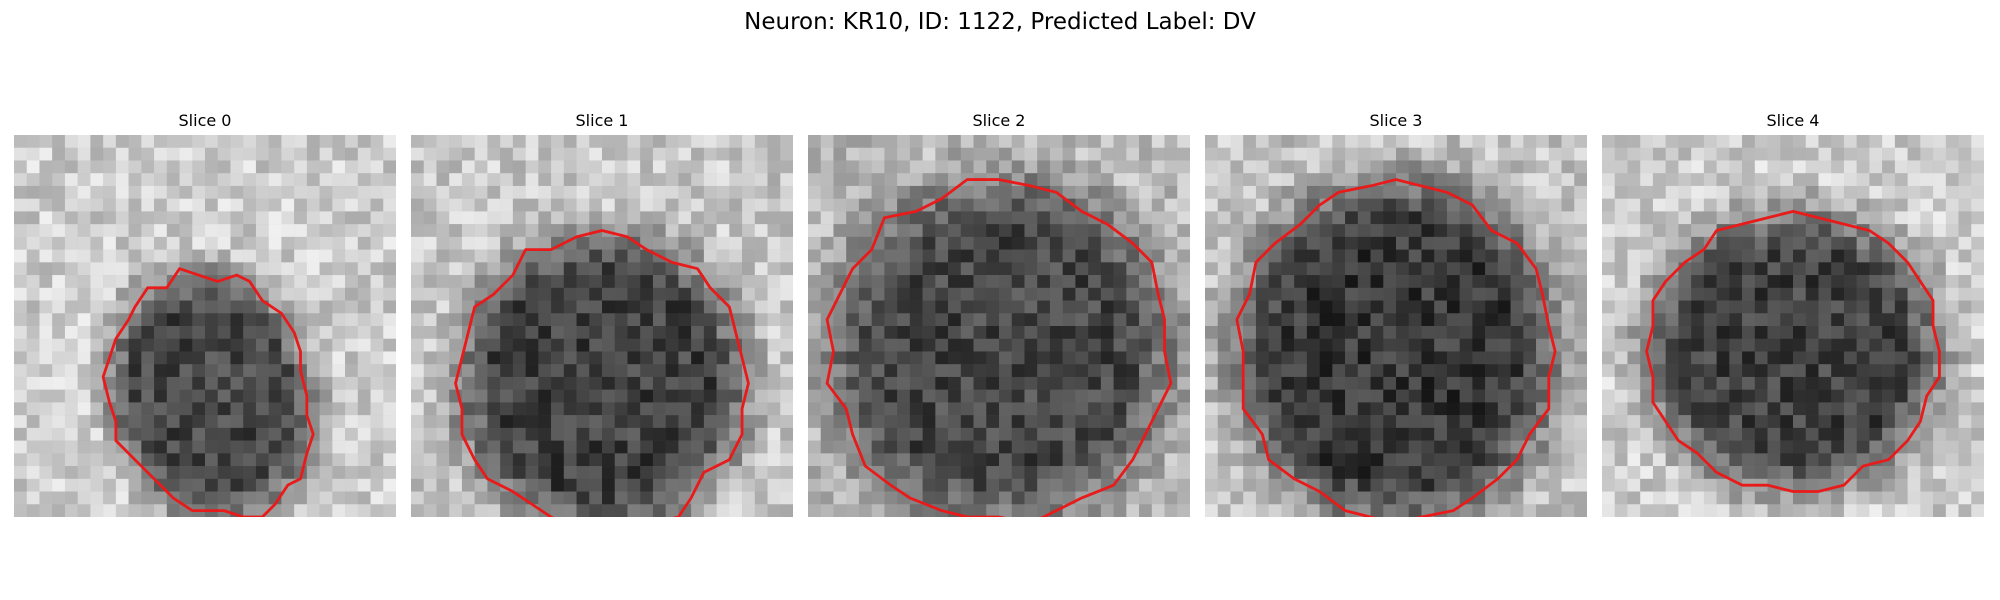 The image size is (2000, 600). I want to click on slice-title: Slice 1, so click(602, 120).